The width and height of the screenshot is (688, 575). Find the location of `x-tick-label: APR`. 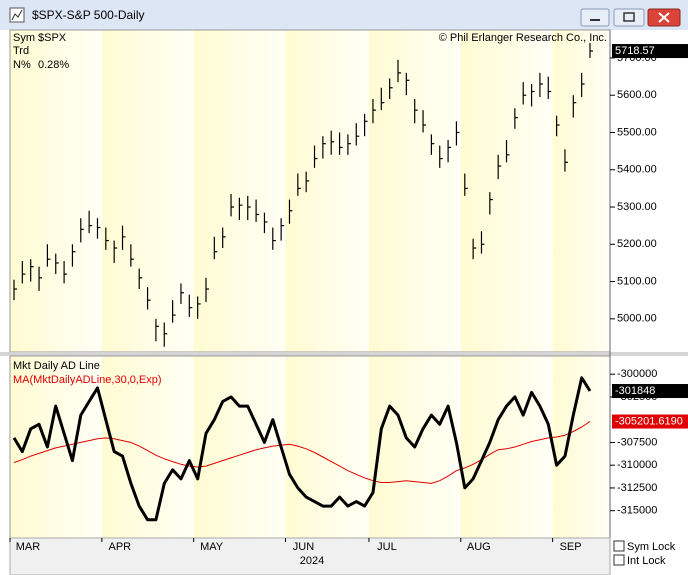

x-tick-label: APR is located at coordinates (120, 547).